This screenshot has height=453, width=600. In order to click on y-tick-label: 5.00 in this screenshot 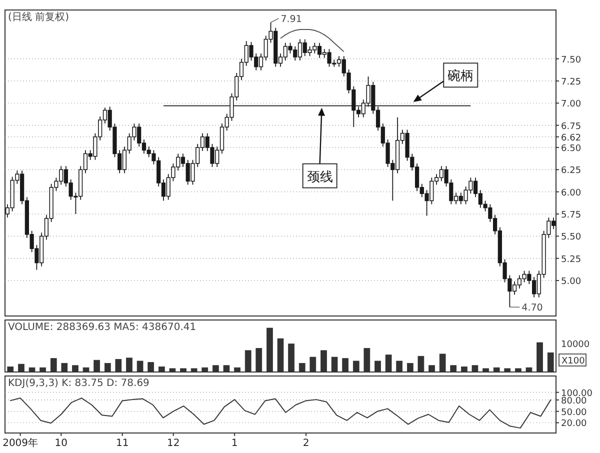, I will do `click(571, 282)`.